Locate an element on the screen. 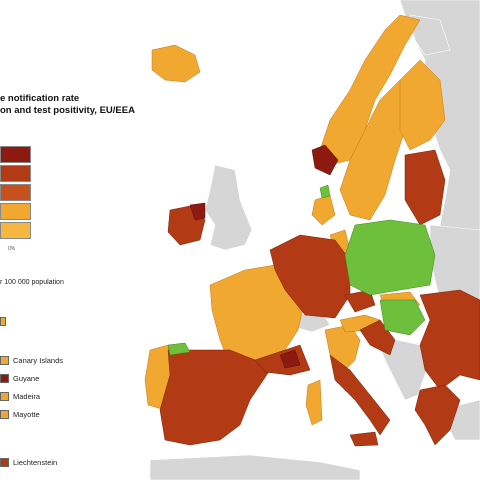 Image resolution: width=480 pixels, height=480 pixels. denmark is located at coordinates (323, 210).